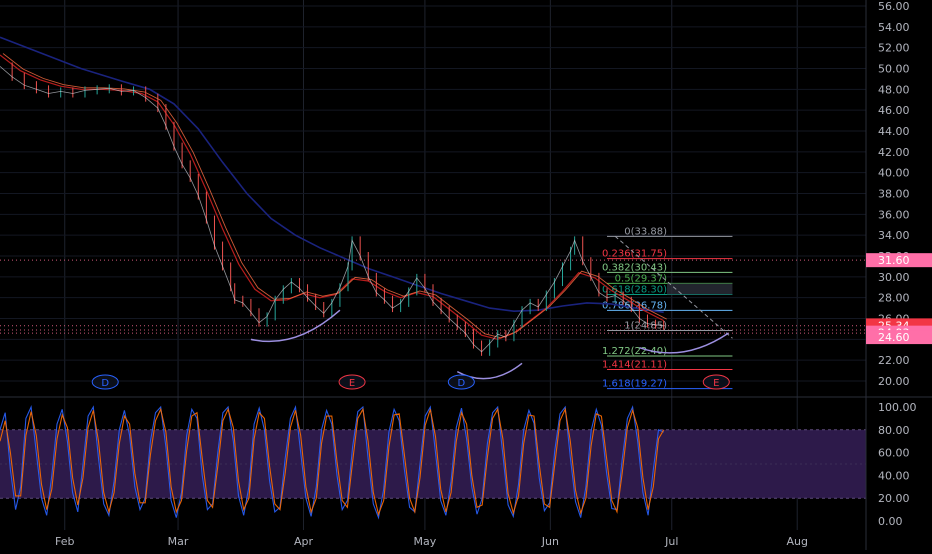 Image resolution: width=932 pixels, height=554 pixels. What do you see at coordinates (890, 521) in the screenshot?
I see `oscillator-tick-label: 0.00` at bounding box center [890, 521].